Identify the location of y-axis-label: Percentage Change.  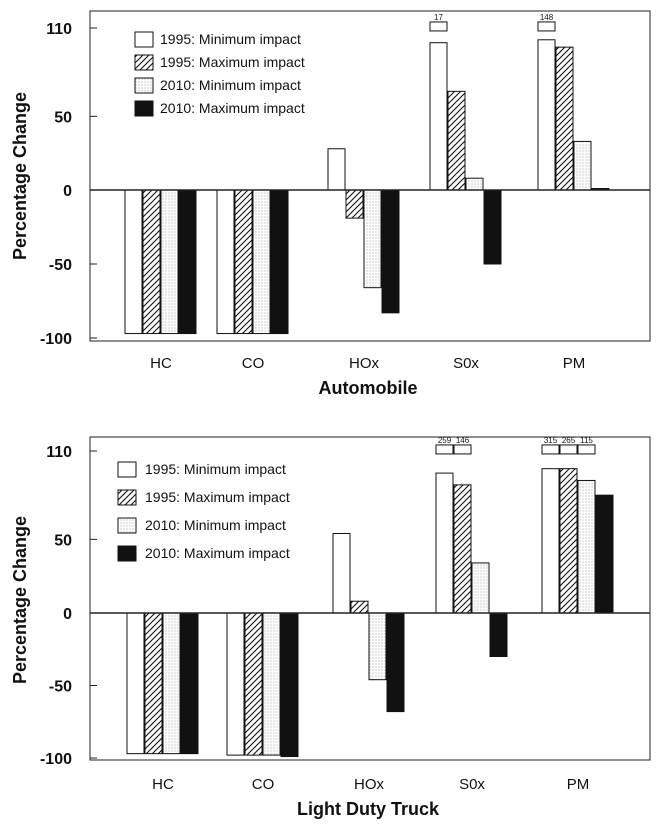
(20, 176).